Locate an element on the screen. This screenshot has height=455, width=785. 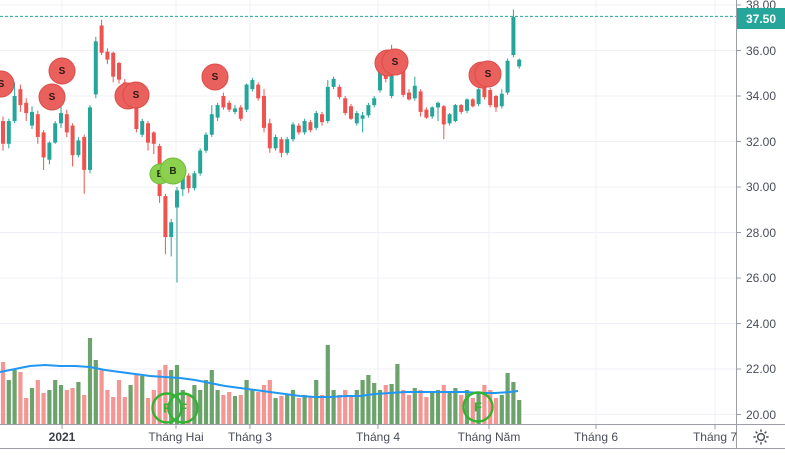
time-label: 2021 is located at coordinates (62, 437).